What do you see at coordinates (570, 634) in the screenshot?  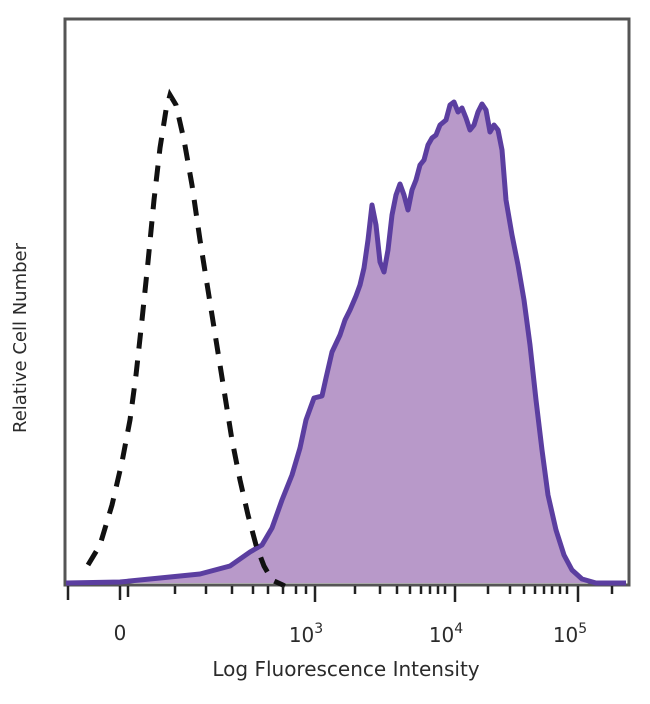 I see `x-tick-label-1e5: 10⁵` at bounding box center [570, 634].